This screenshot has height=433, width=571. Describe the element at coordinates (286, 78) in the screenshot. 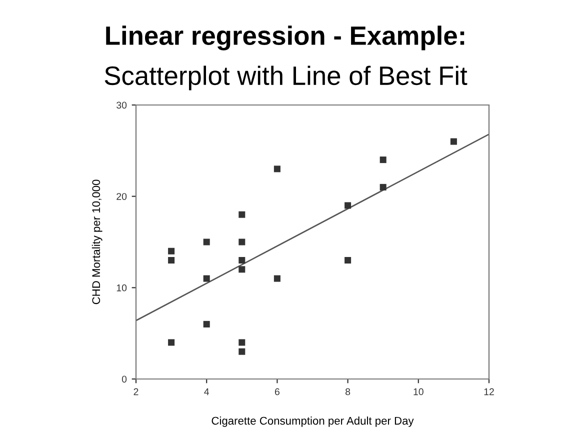

I see `chart-subtitle: Scatterplot with Line of Best Fit` at that location.